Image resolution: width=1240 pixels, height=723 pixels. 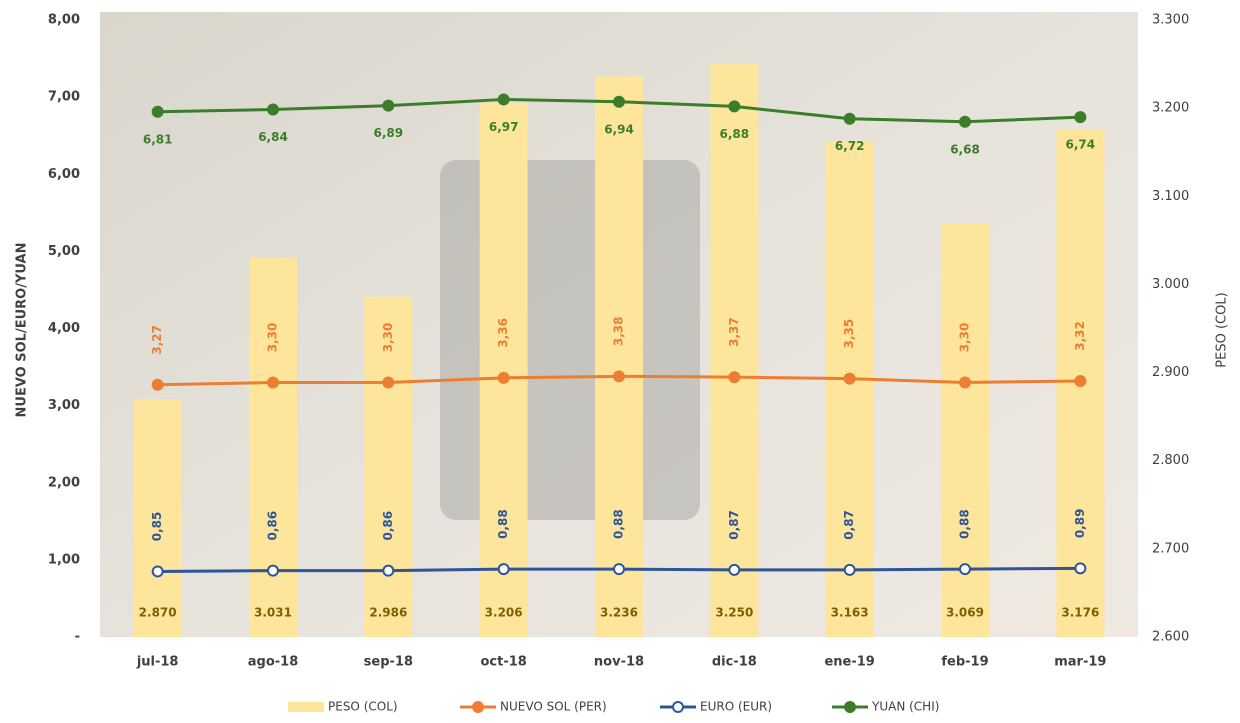 What do you see at coordinates (905, 707) in the screenshot?
I see `legend-label: YUAN (CHI)` at bounding box center [905, 707].